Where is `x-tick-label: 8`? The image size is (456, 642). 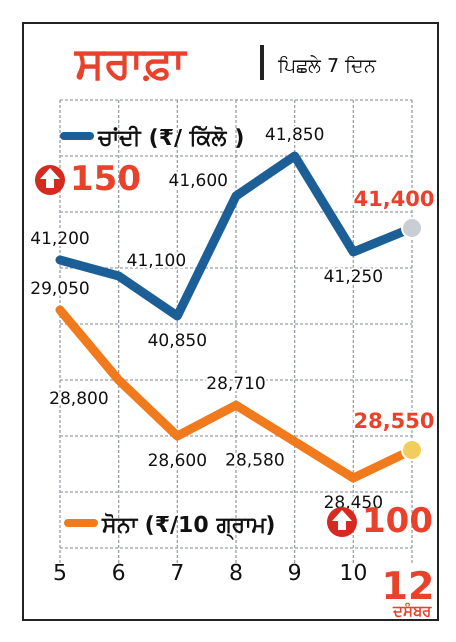
x-tick-label: 8 is located at coordinates (236, 573).